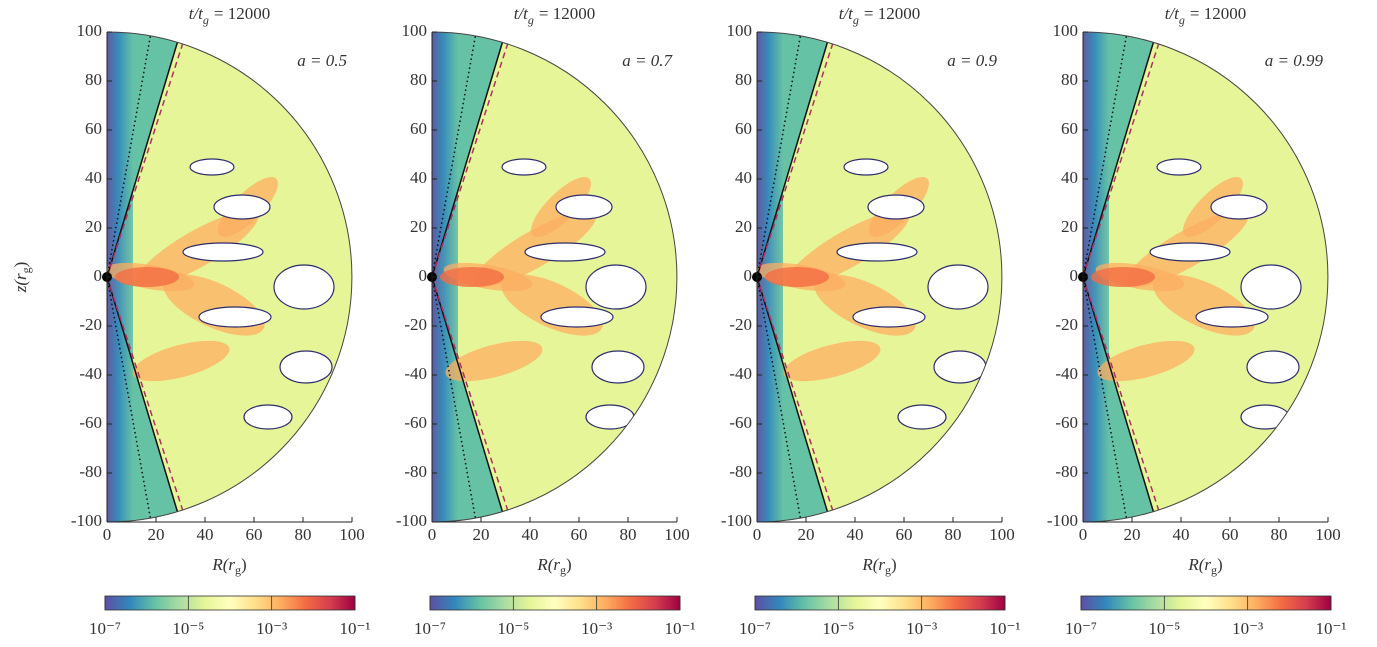 This screenshot has height=647, width=1377. What do you see at coordinates (322, 60) in the screenshot?
I see `annotation: a = 0.5` at bounding box center [322, 60].